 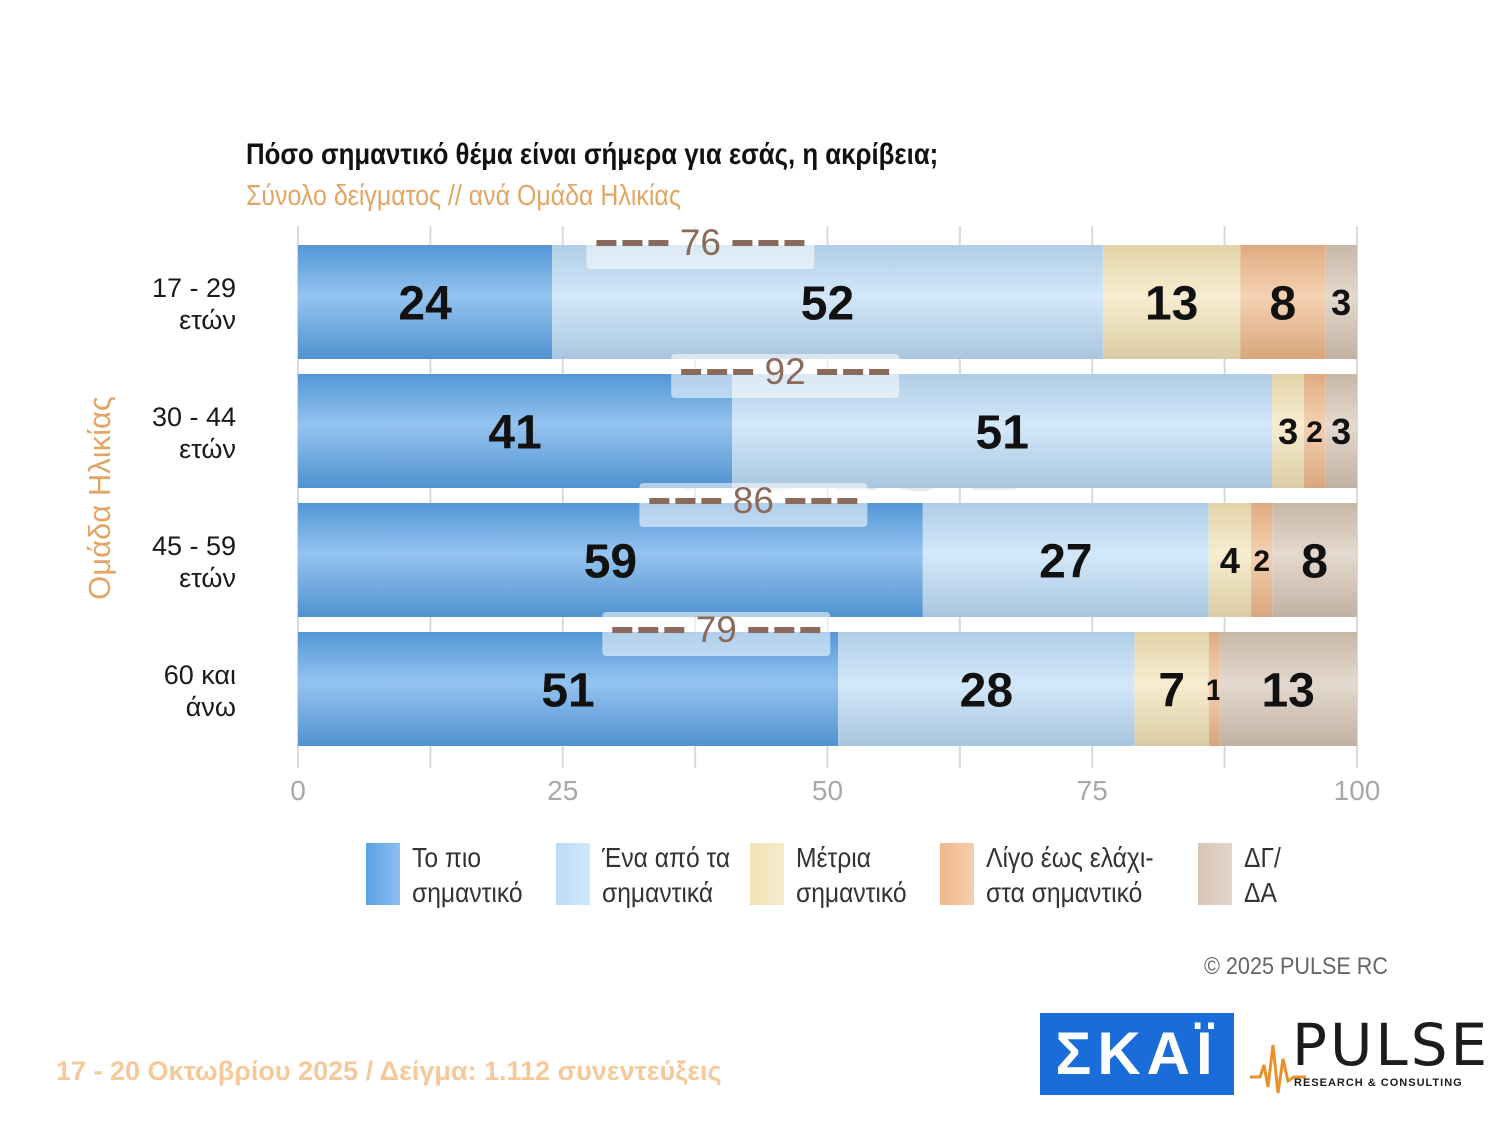 What do you see at coordinates (1378, 1083) in the screenshot?
I see `pulse-logo-subtitle: RESEARCH & CONSULTING` at bounding box center [1378, 1083].